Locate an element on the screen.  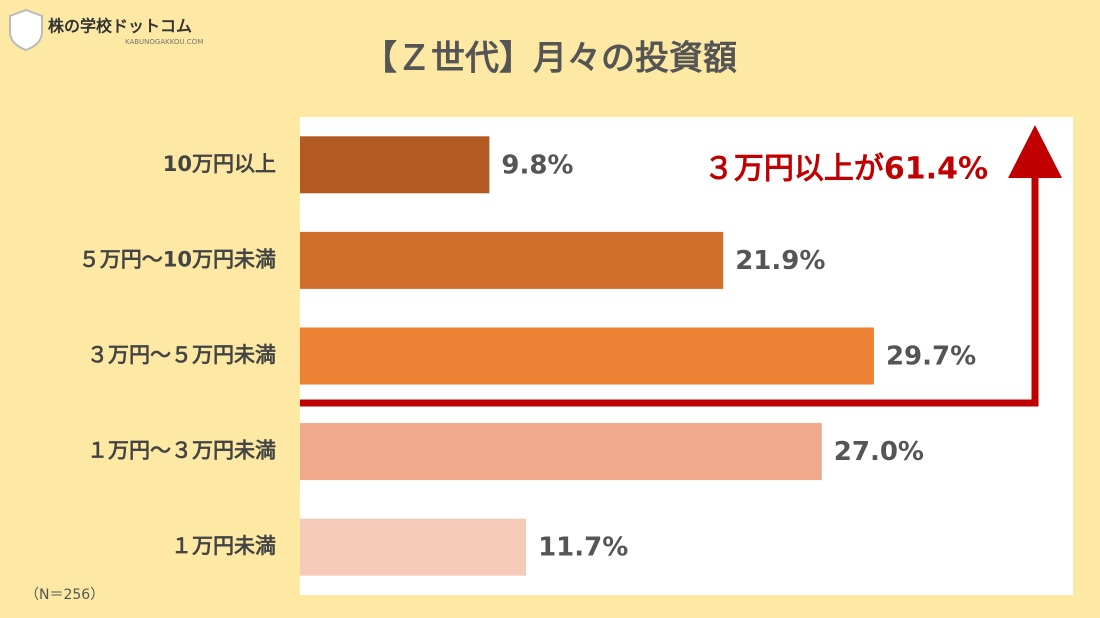
arrow-head is located at coordinates (1035, 151).